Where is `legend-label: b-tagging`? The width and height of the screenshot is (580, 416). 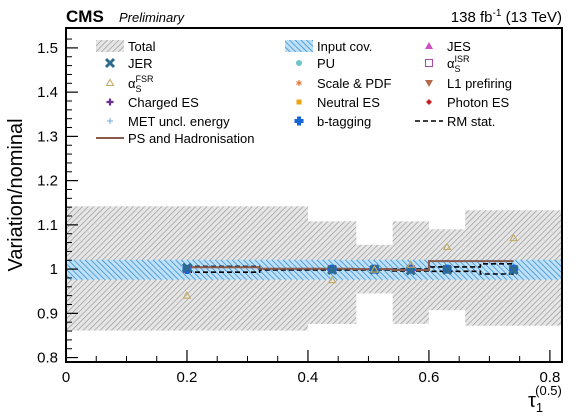 legend-label: b-tagging is located at coordinates (344, 121).